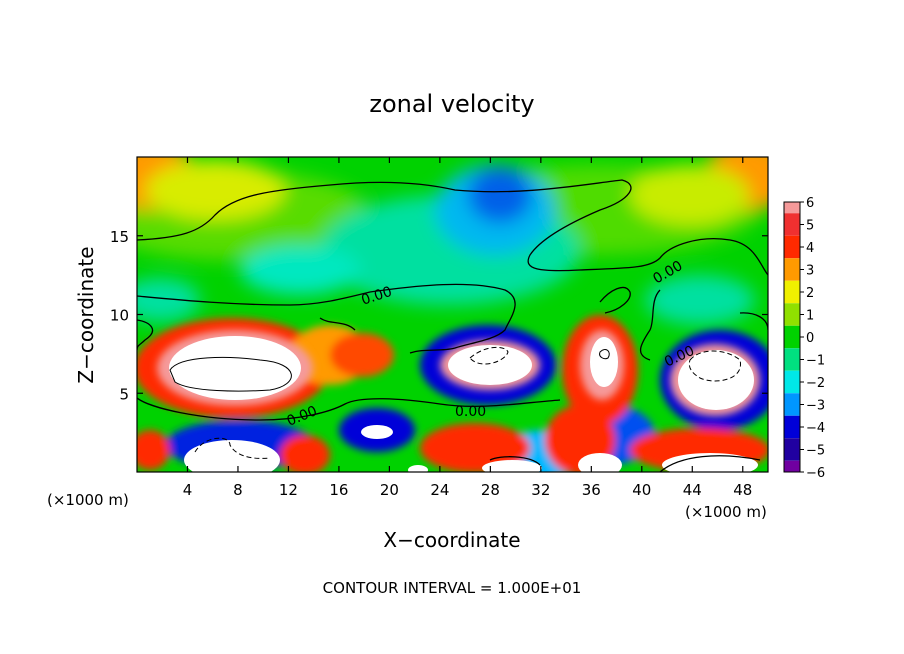 This screenshot has width=904, height=654. What do you see at coordinates (810, 203) in the screenshot?
I see `colorbar-label: 6` at bounding box center [810, 203].